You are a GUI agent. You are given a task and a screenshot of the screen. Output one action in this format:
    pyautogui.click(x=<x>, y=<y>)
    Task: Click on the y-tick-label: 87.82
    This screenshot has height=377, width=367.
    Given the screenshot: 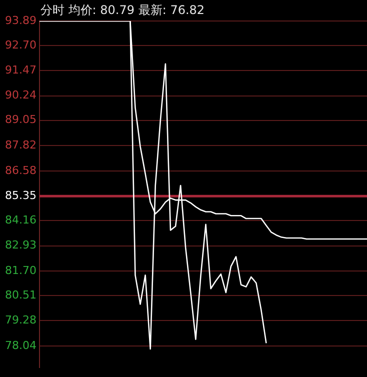 What is the action you would take?
    pyautogui.click(x=20, y=145)
    